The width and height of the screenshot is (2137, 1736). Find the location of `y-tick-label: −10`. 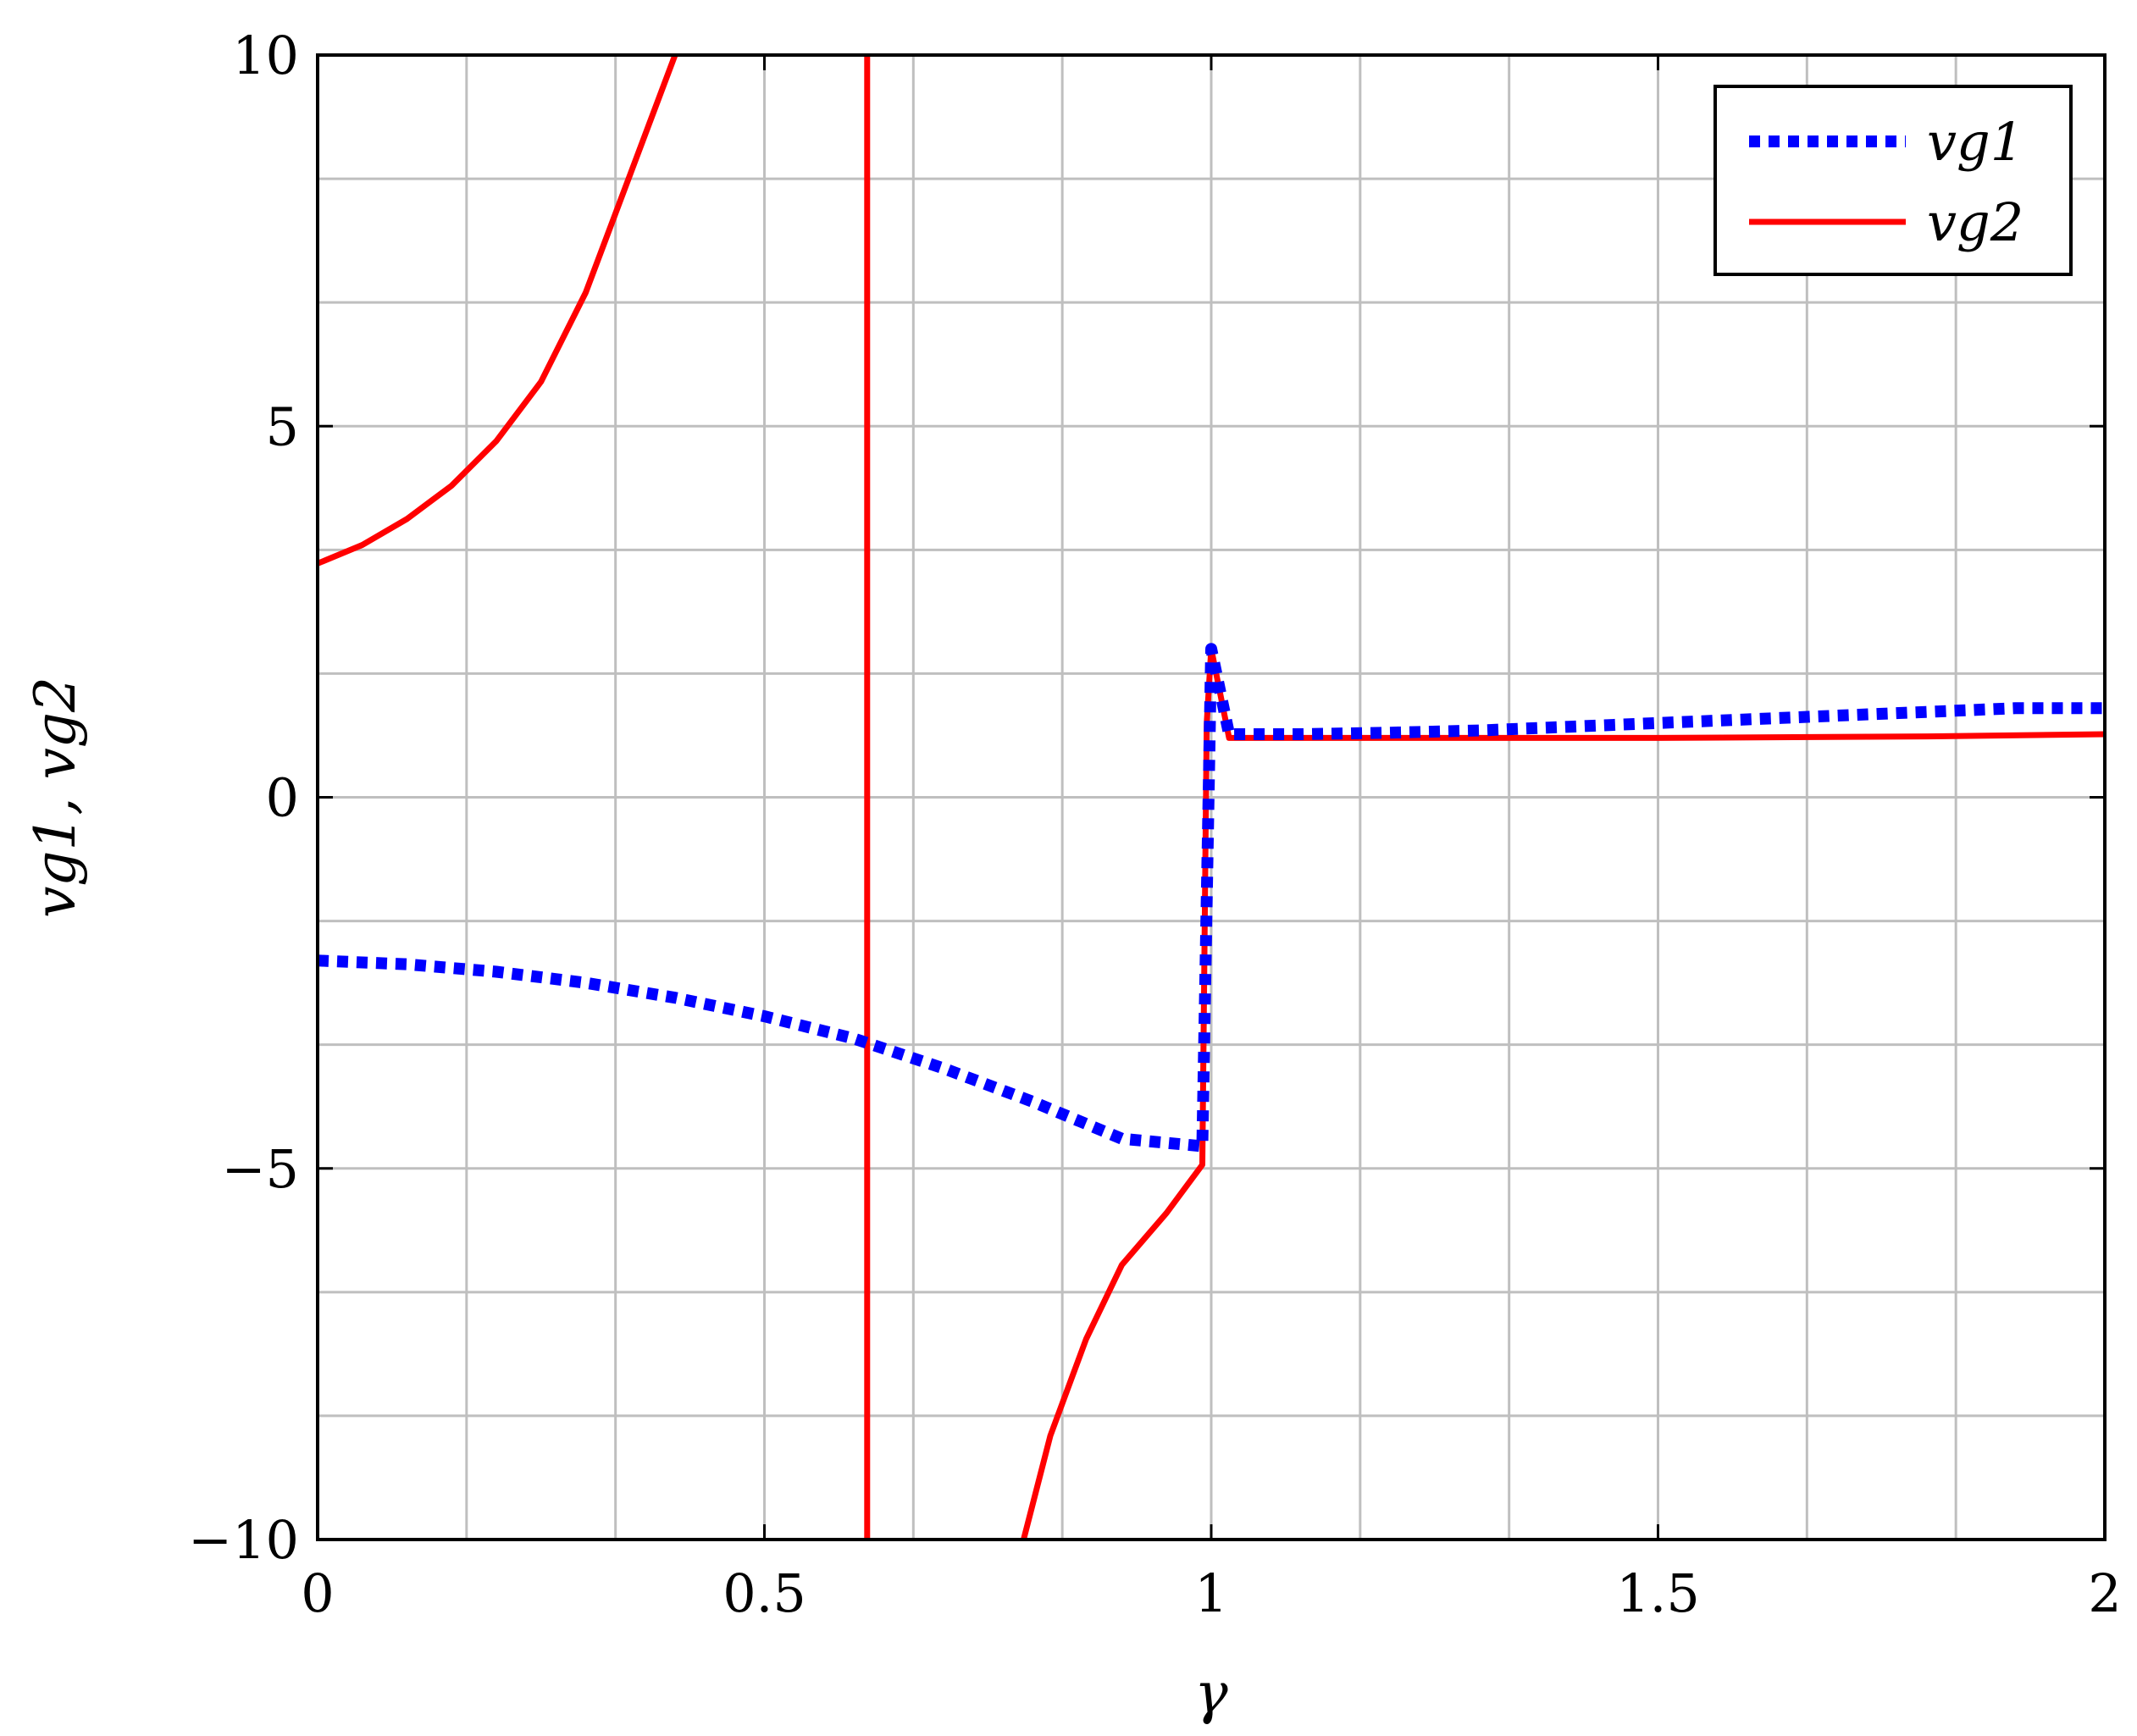

y-tick-label: −10 is located at coordinates (243, 1540).